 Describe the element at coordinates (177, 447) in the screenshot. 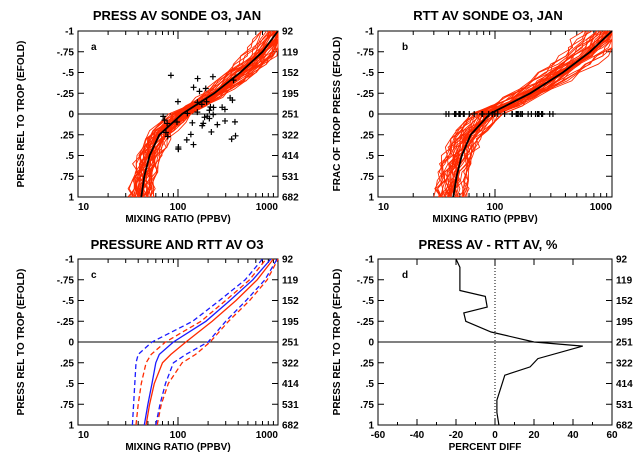

I see `panel-c-xlabel: MIXING RATIO (PPBV)` at that location.